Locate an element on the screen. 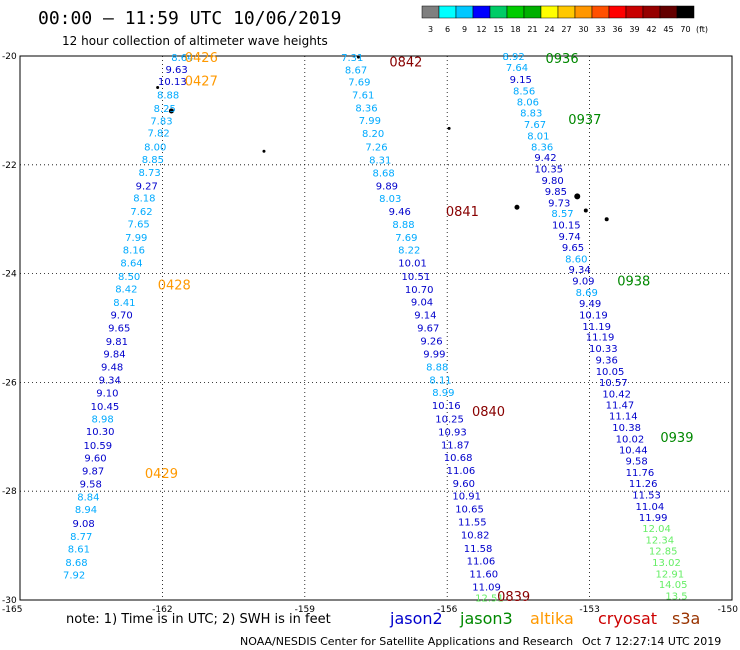 This screenshot has height=650, width=740. time-label: 0936 is located at coordinates (562, 59).